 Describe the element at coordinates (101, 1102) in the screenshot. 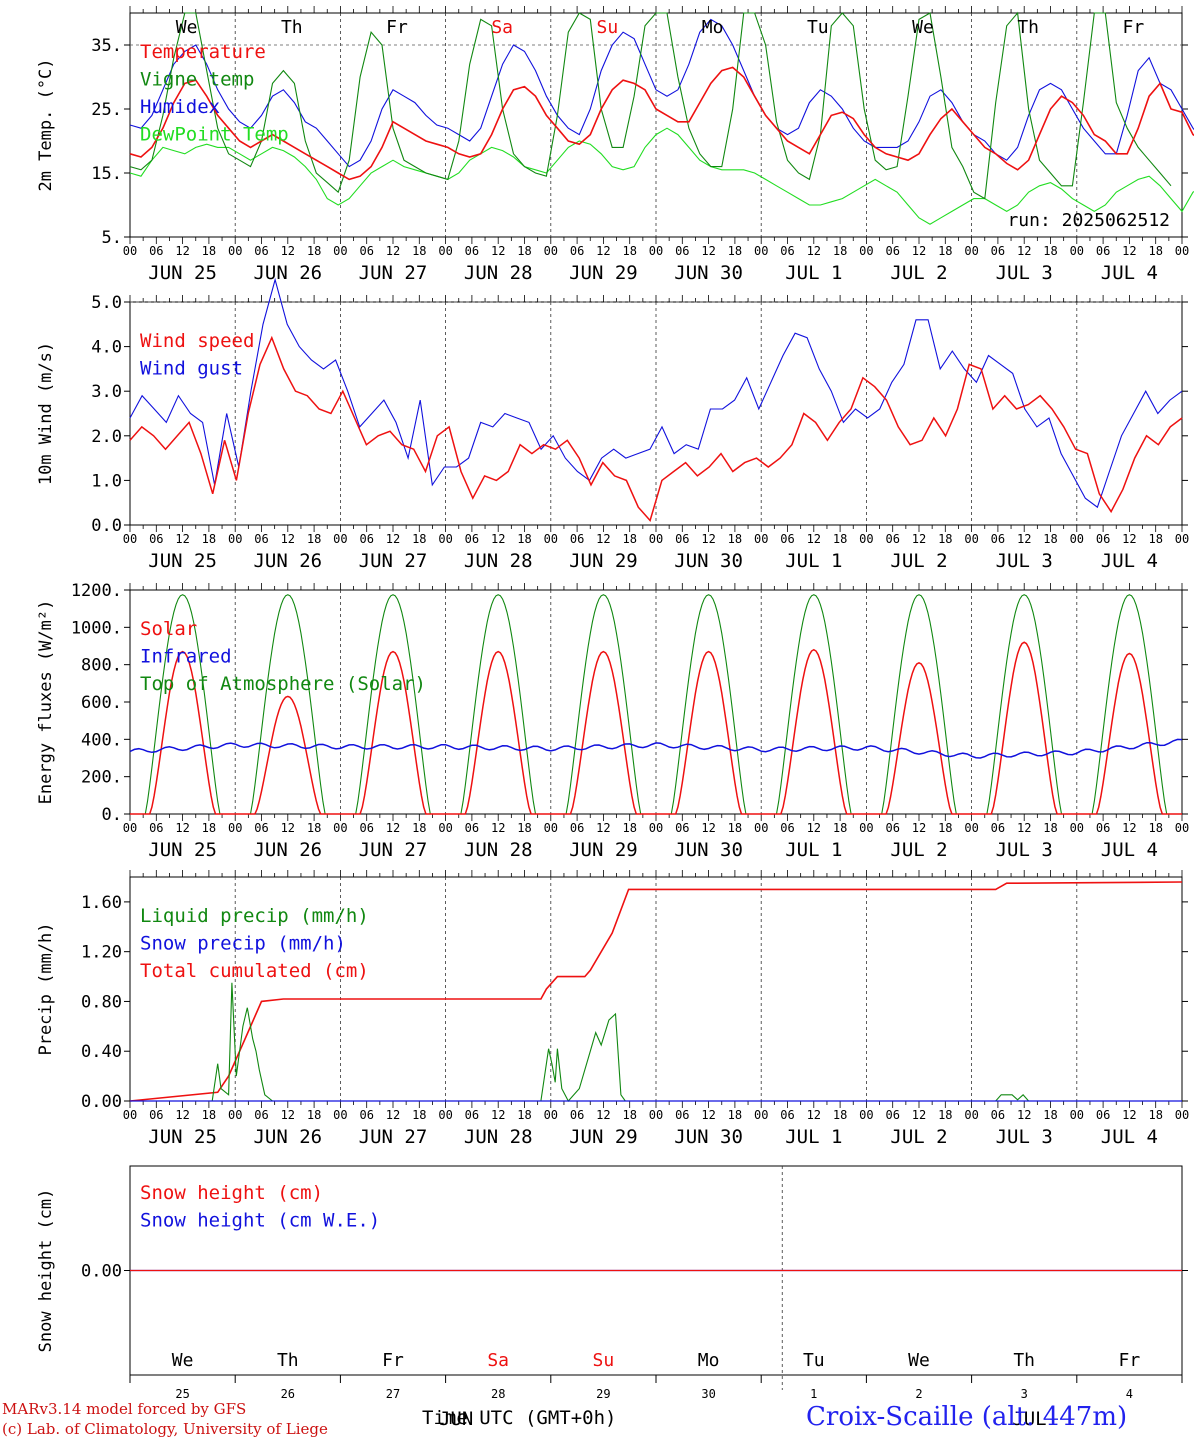

I see `panel-3-y-tick-label: 0.00` at that location.